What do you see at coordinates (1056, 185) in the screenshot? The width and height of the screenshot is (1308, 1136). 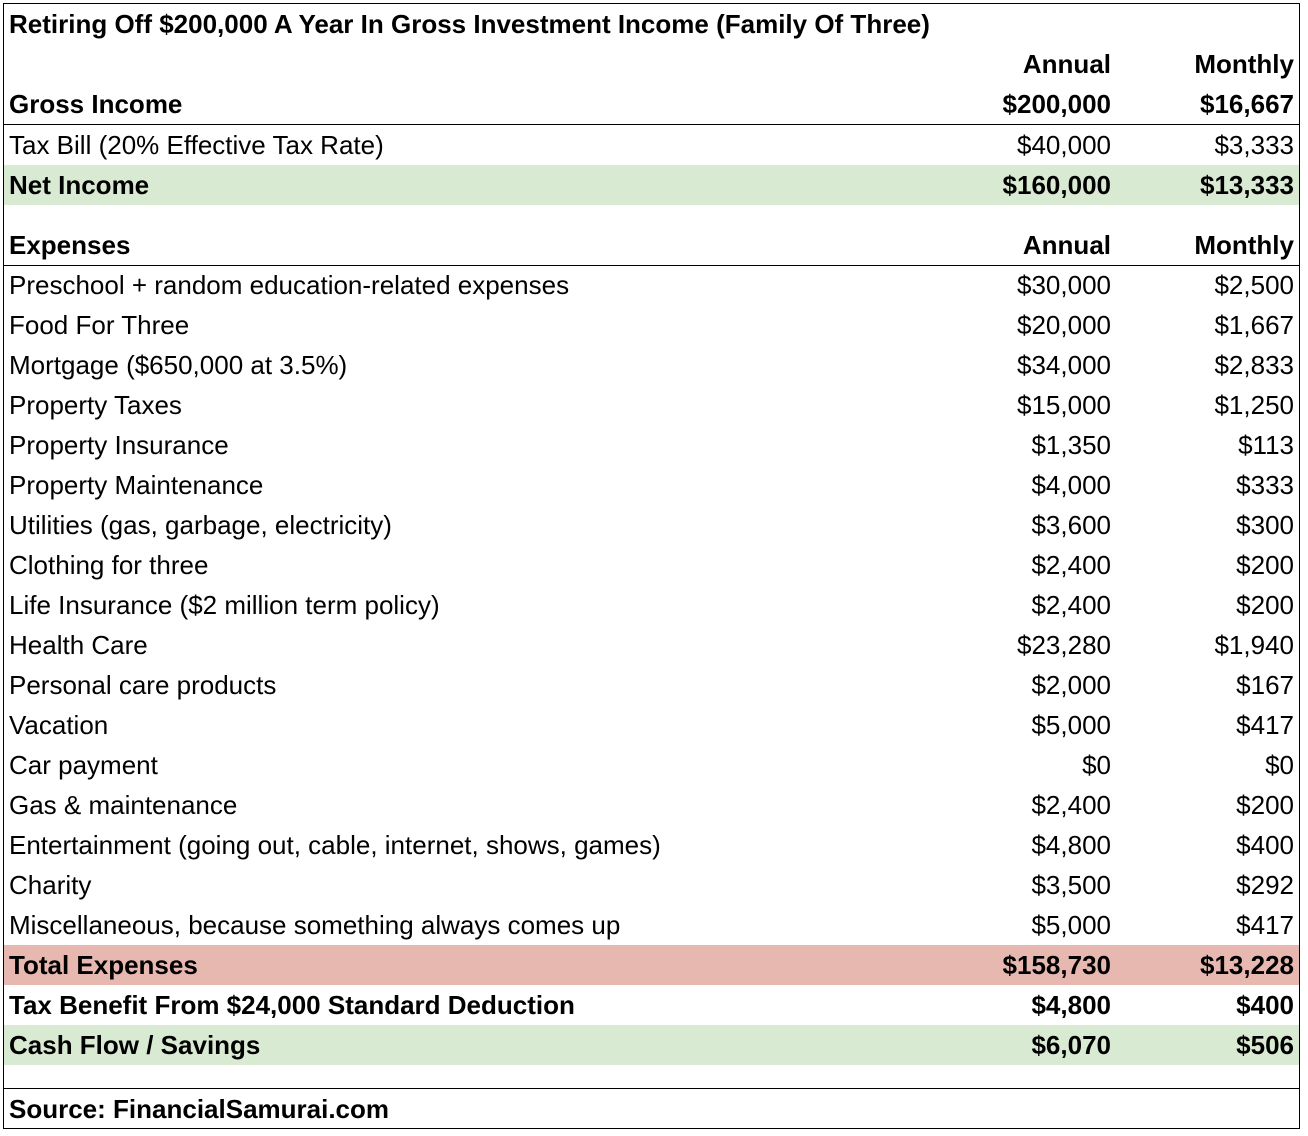 I see `net-income-annual: $160,000` at bounding box center [1056, 185].